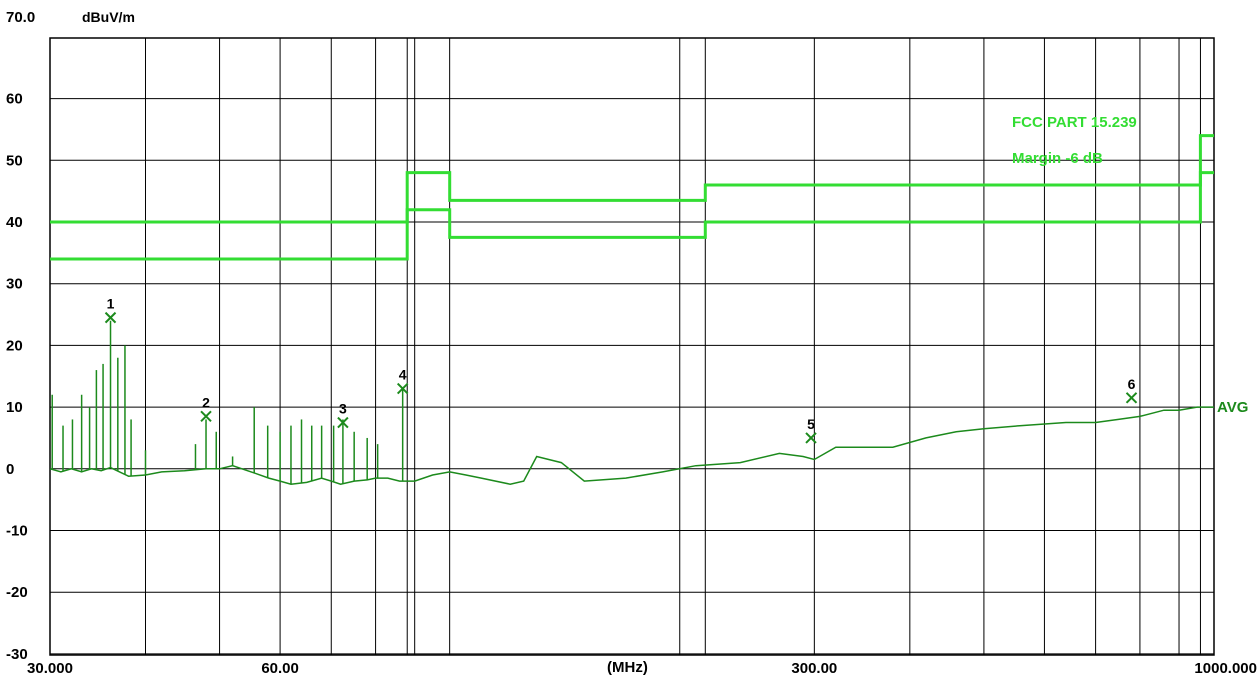  Describe the element at coordinates (14, 160) in the screenshot. I see `y-tick-label: 50` at that location.